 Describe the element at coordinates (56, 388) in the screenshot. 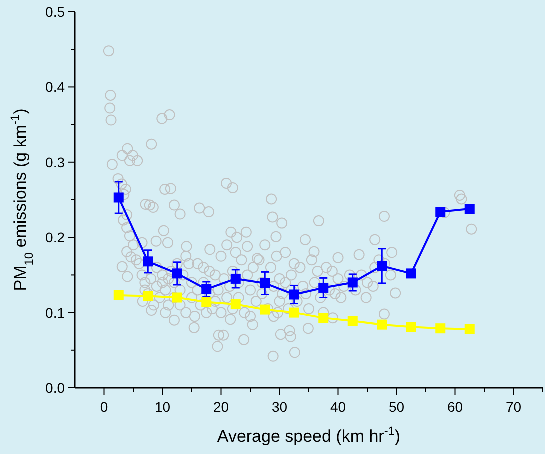

I see `y-tick-label: 0.0` at that location.